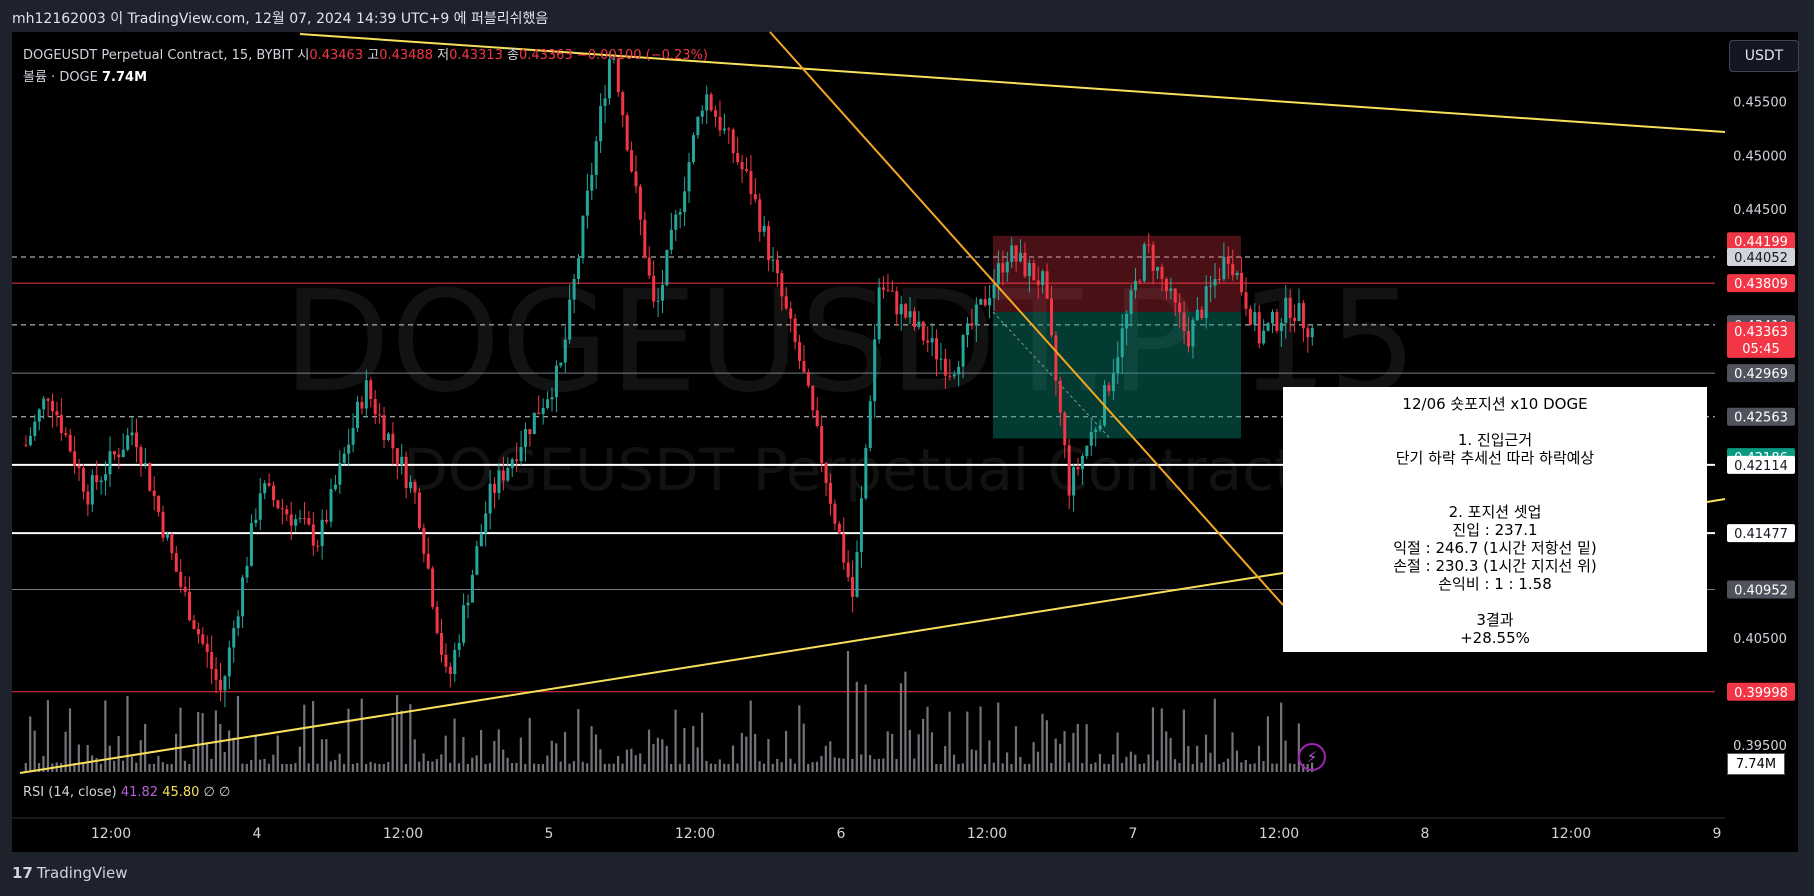 The width and height of the screenshot is (1814, 896). What do you see at coordinates (1764, 56) in the screenshot?
I see `currency-button: USDT` at bounding box center [1764, 56].